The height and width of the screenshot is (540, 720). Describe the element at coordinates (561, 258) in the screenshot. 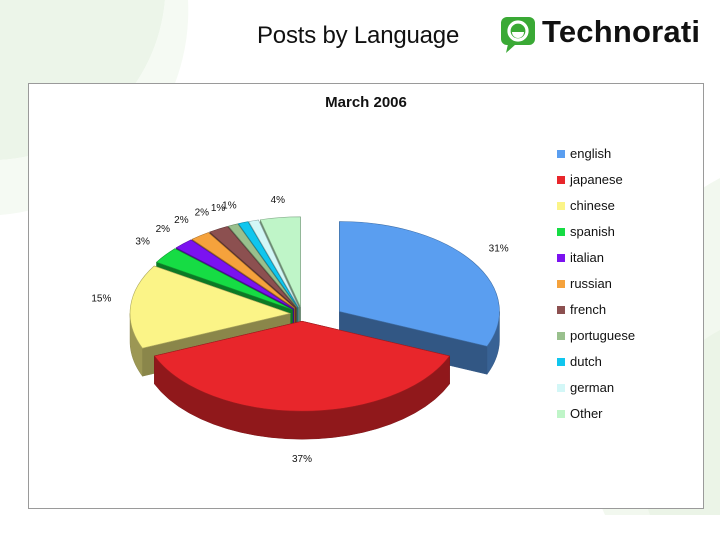

I see `legend-swatch-italian` at that location.